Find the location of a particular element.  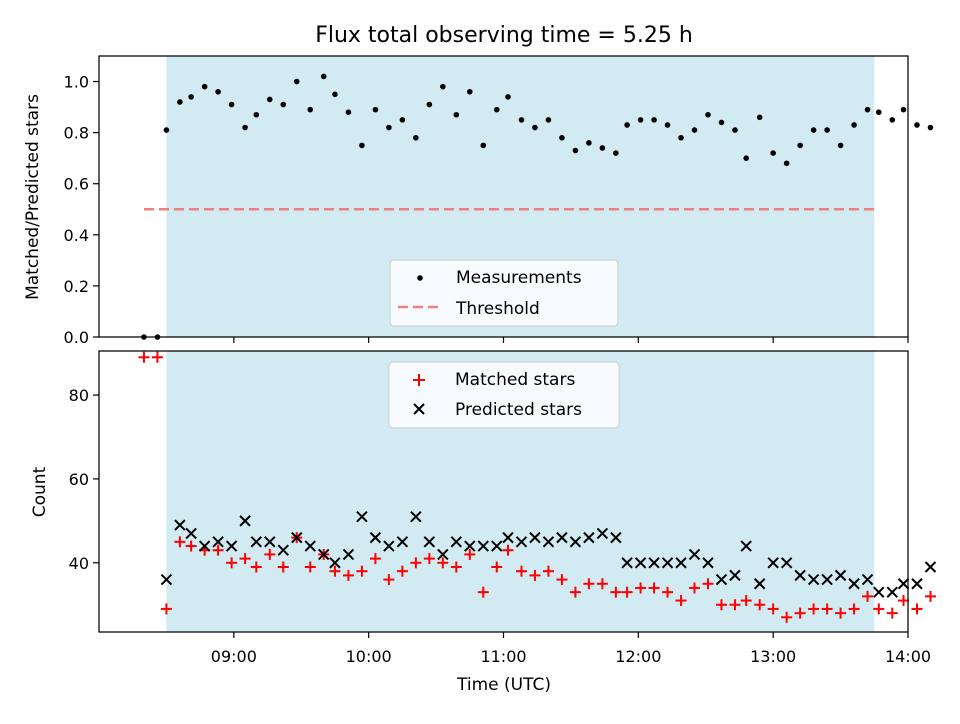

top-legend: Measurements Threshold is located at coordinates (504, 293).